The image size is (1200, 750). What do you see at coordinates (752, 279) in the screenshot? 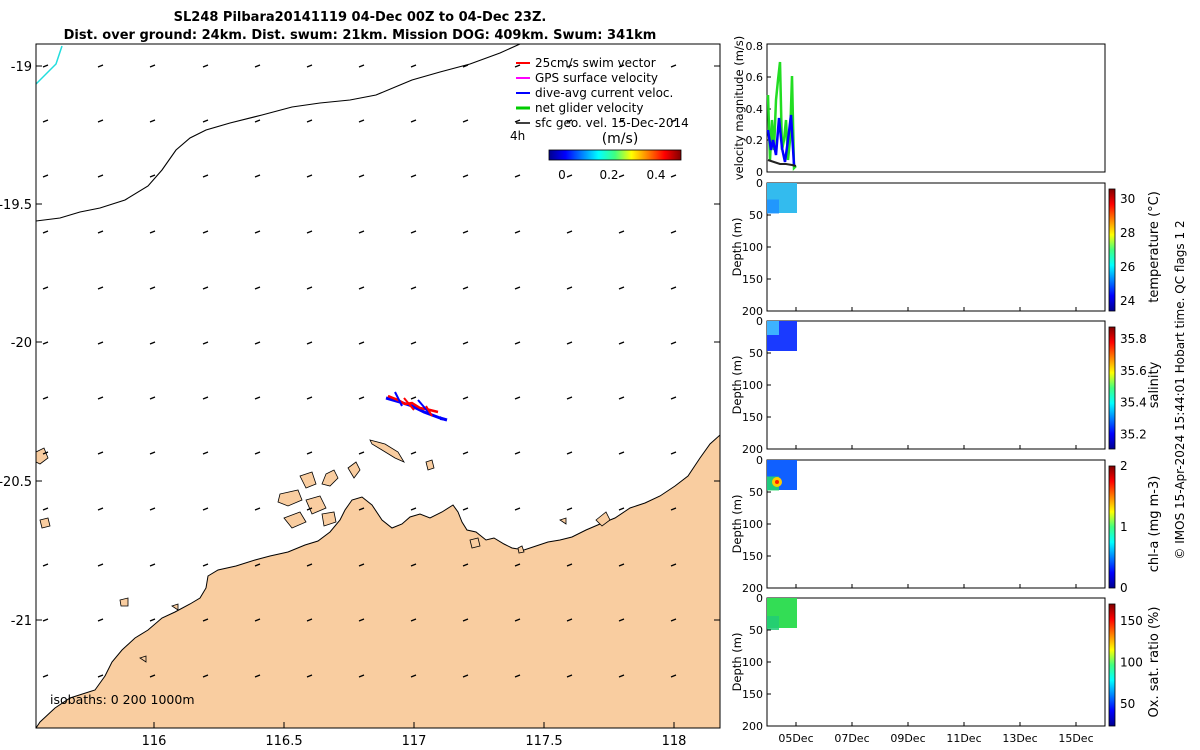
I see `depth-tick: 150` at bounding box center [752, 279].